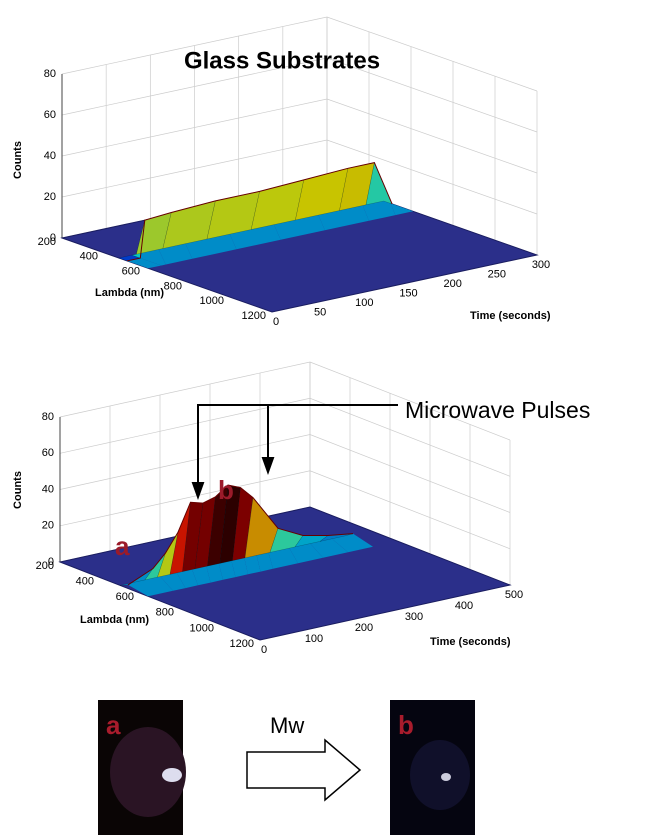  I want to click on process-arrow, so click(304, 770).